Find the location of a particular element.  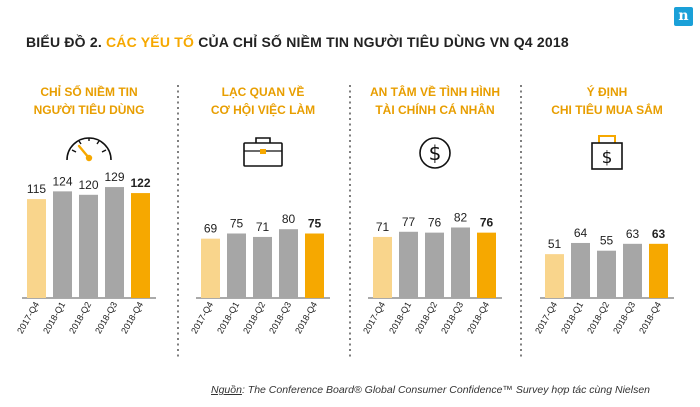

bag-dollar-sign: $ is located at coordinates (607, 158).